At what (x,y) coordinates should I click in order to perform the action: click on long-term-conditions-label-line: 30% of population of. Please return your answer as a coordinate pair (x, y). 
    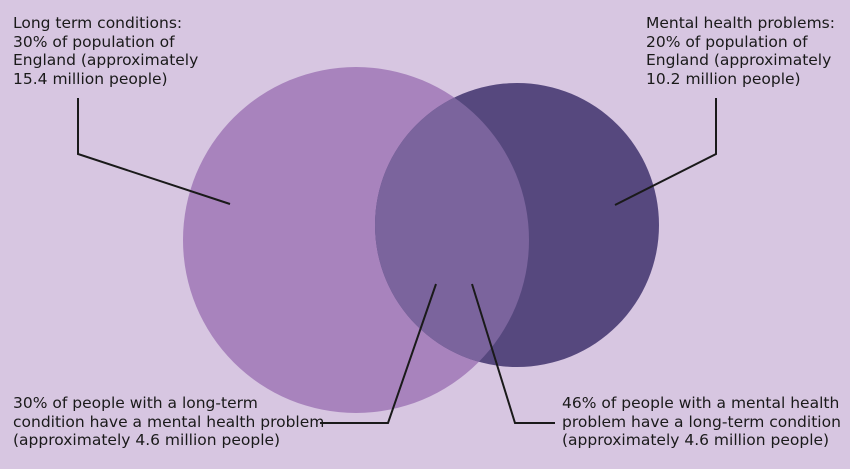
    Looking at the image, I should click on (94, 41).